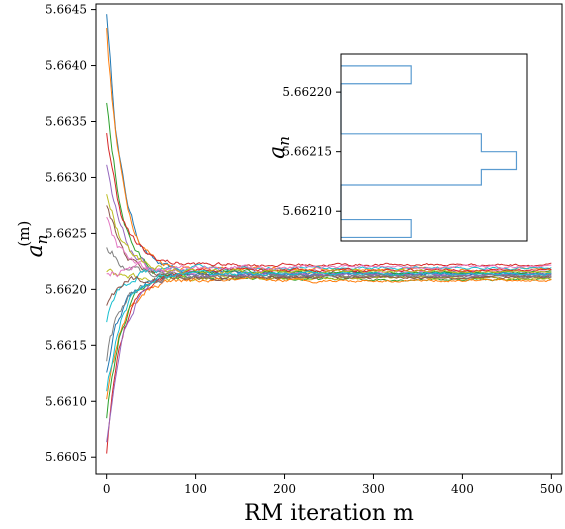 This screenshot has height=529, width=565. I want to click on inset-y-tick-label: 5.66215, so click(307, 152).